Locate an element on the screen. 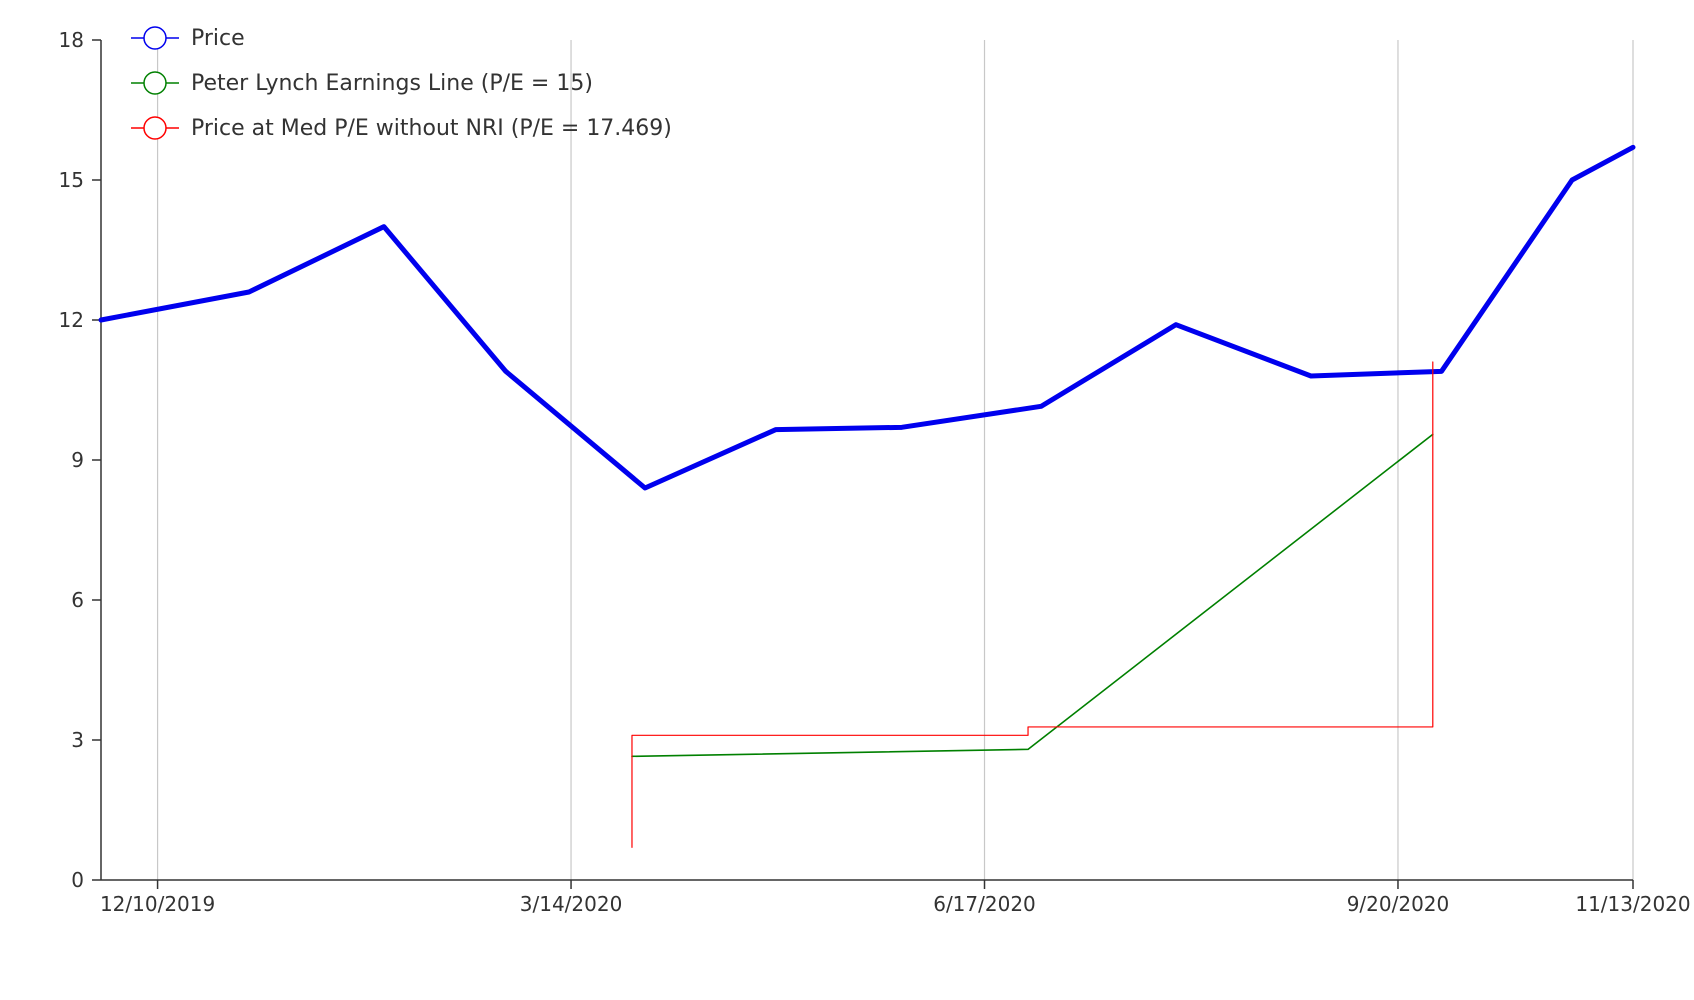 The image size is (1694, 1000). y-tick-label: 9 is located at coordinates (77, 460).